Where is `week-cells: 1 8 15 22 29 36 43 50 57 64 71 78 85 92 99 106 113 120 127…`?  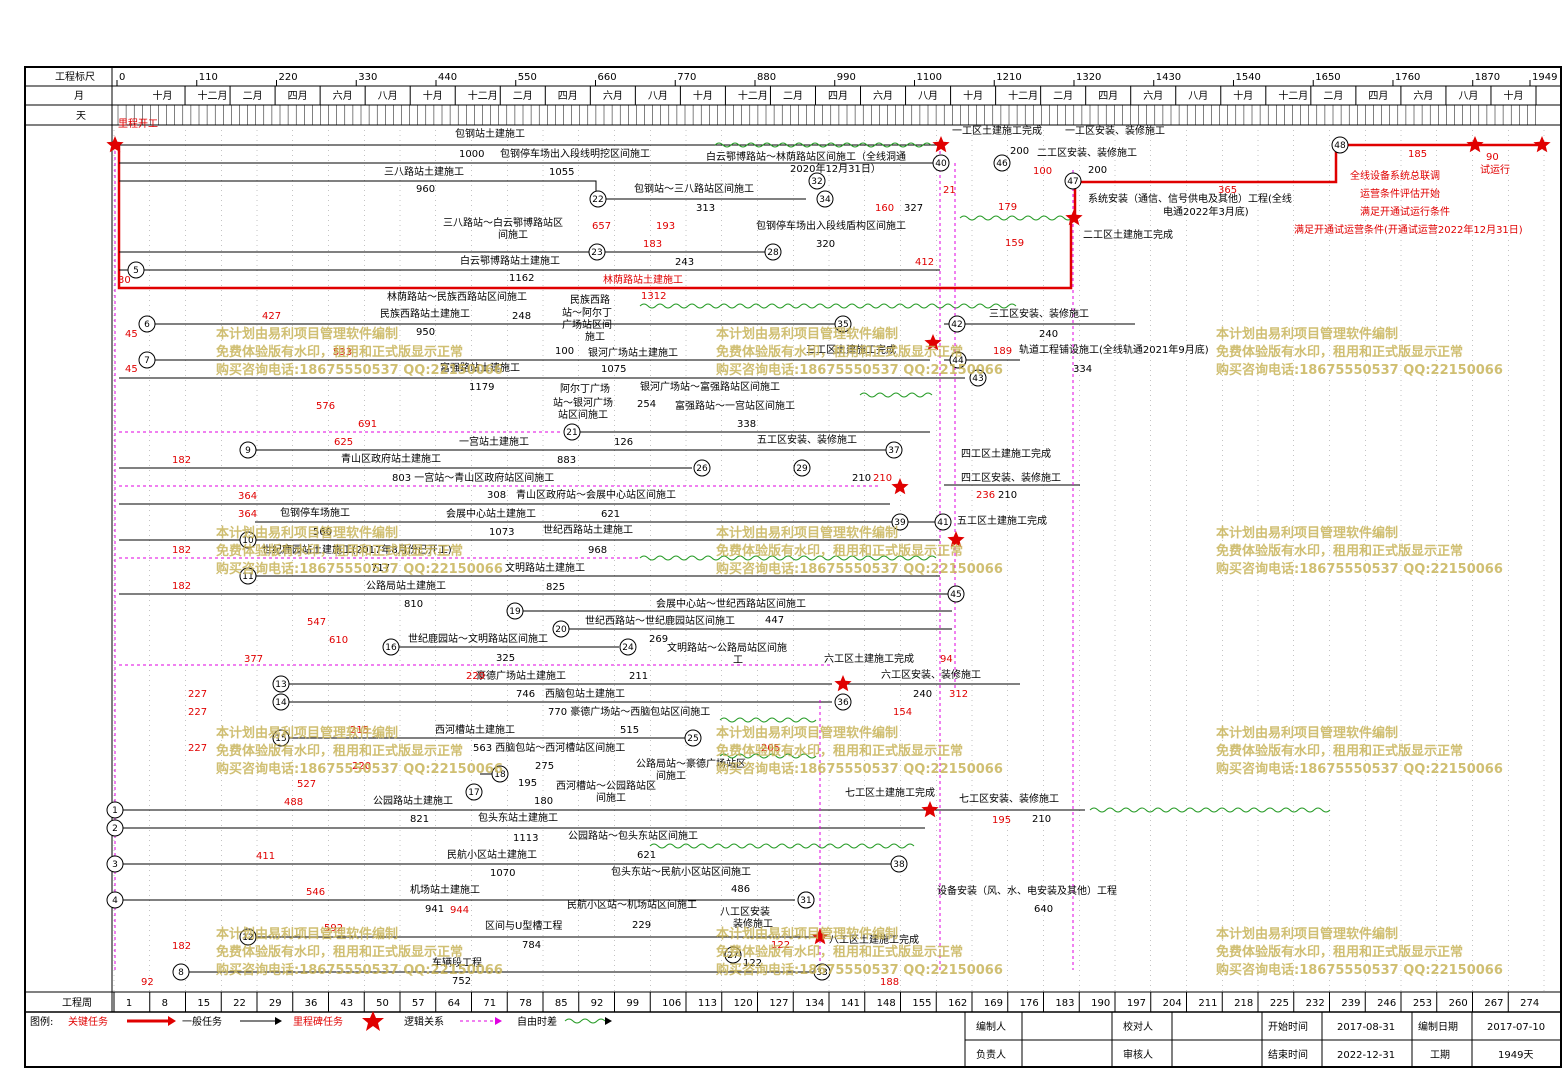 week-cells: 1 8 15 22 29 36 43 50 57 64 71 78 85 92 99 106 113 120 127… is located at coordinates (826, 1002).